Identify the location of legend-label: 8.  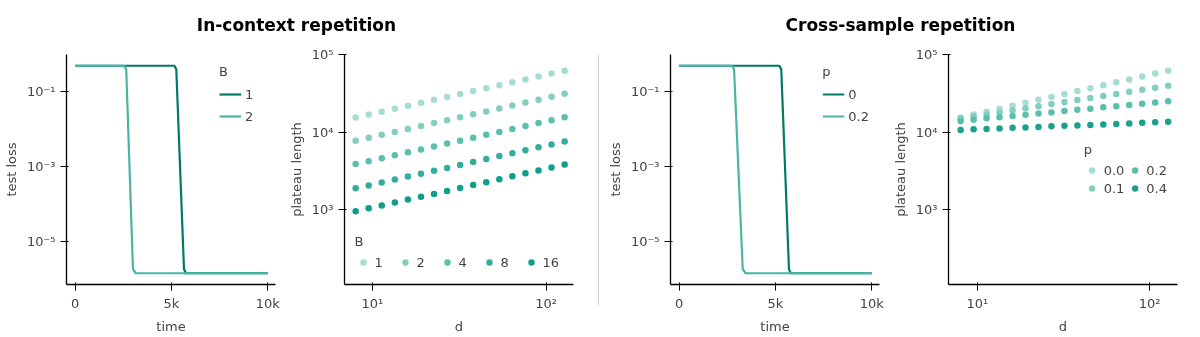
(505, 262).